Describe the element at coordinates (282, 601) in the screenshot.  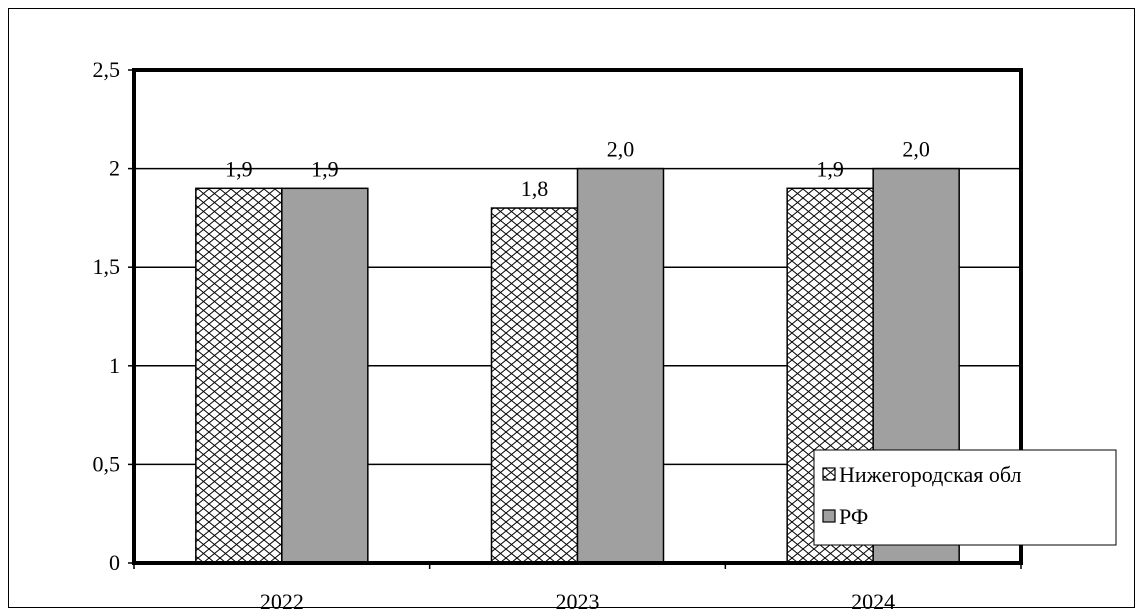
I see `x-tick-label: 2022` at that location.